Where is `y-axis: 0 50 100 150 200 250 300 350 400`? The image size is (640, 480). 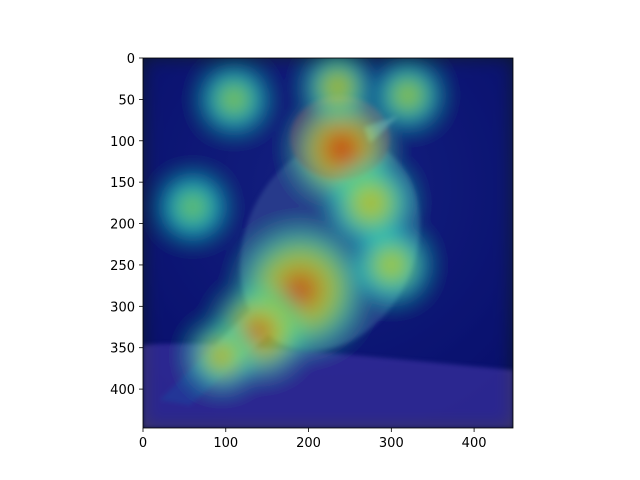 y-axis: 0 50 100 150 200 250 300 350 400 is located at coordinates (126, 225).